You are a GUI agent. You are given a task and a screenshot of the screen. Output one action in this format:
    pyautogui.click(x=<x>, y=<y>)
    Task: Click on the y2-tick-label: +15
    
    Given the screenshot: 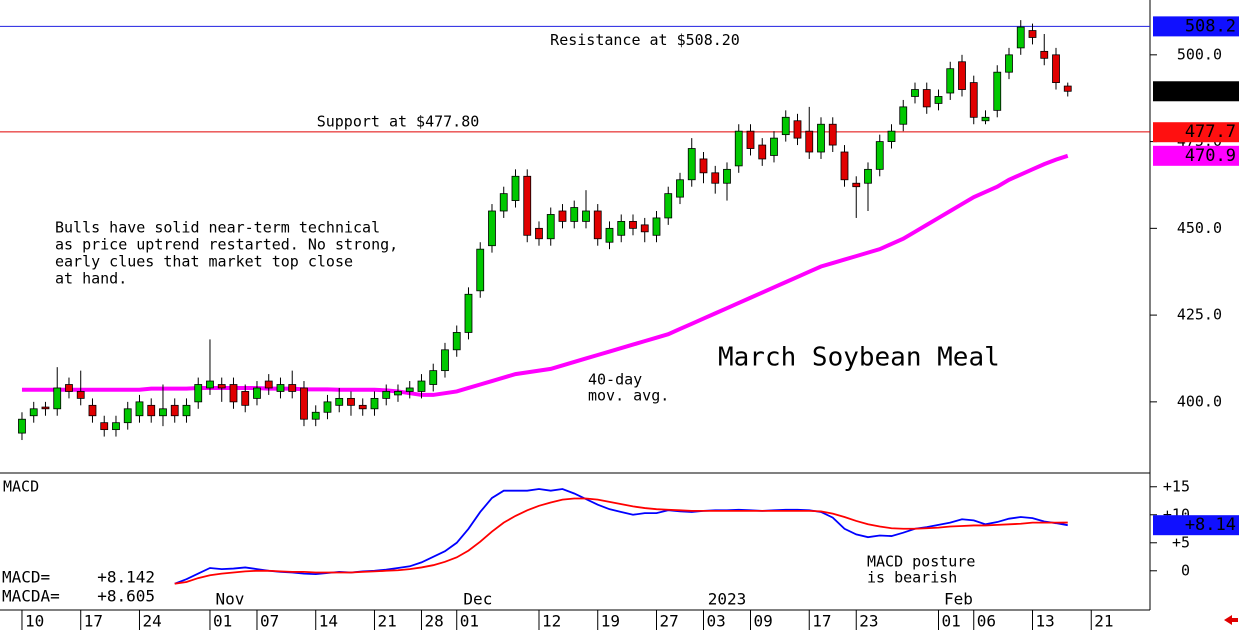 What is the action you would take?
    pyautogui.click(x=1176, y=486)
    